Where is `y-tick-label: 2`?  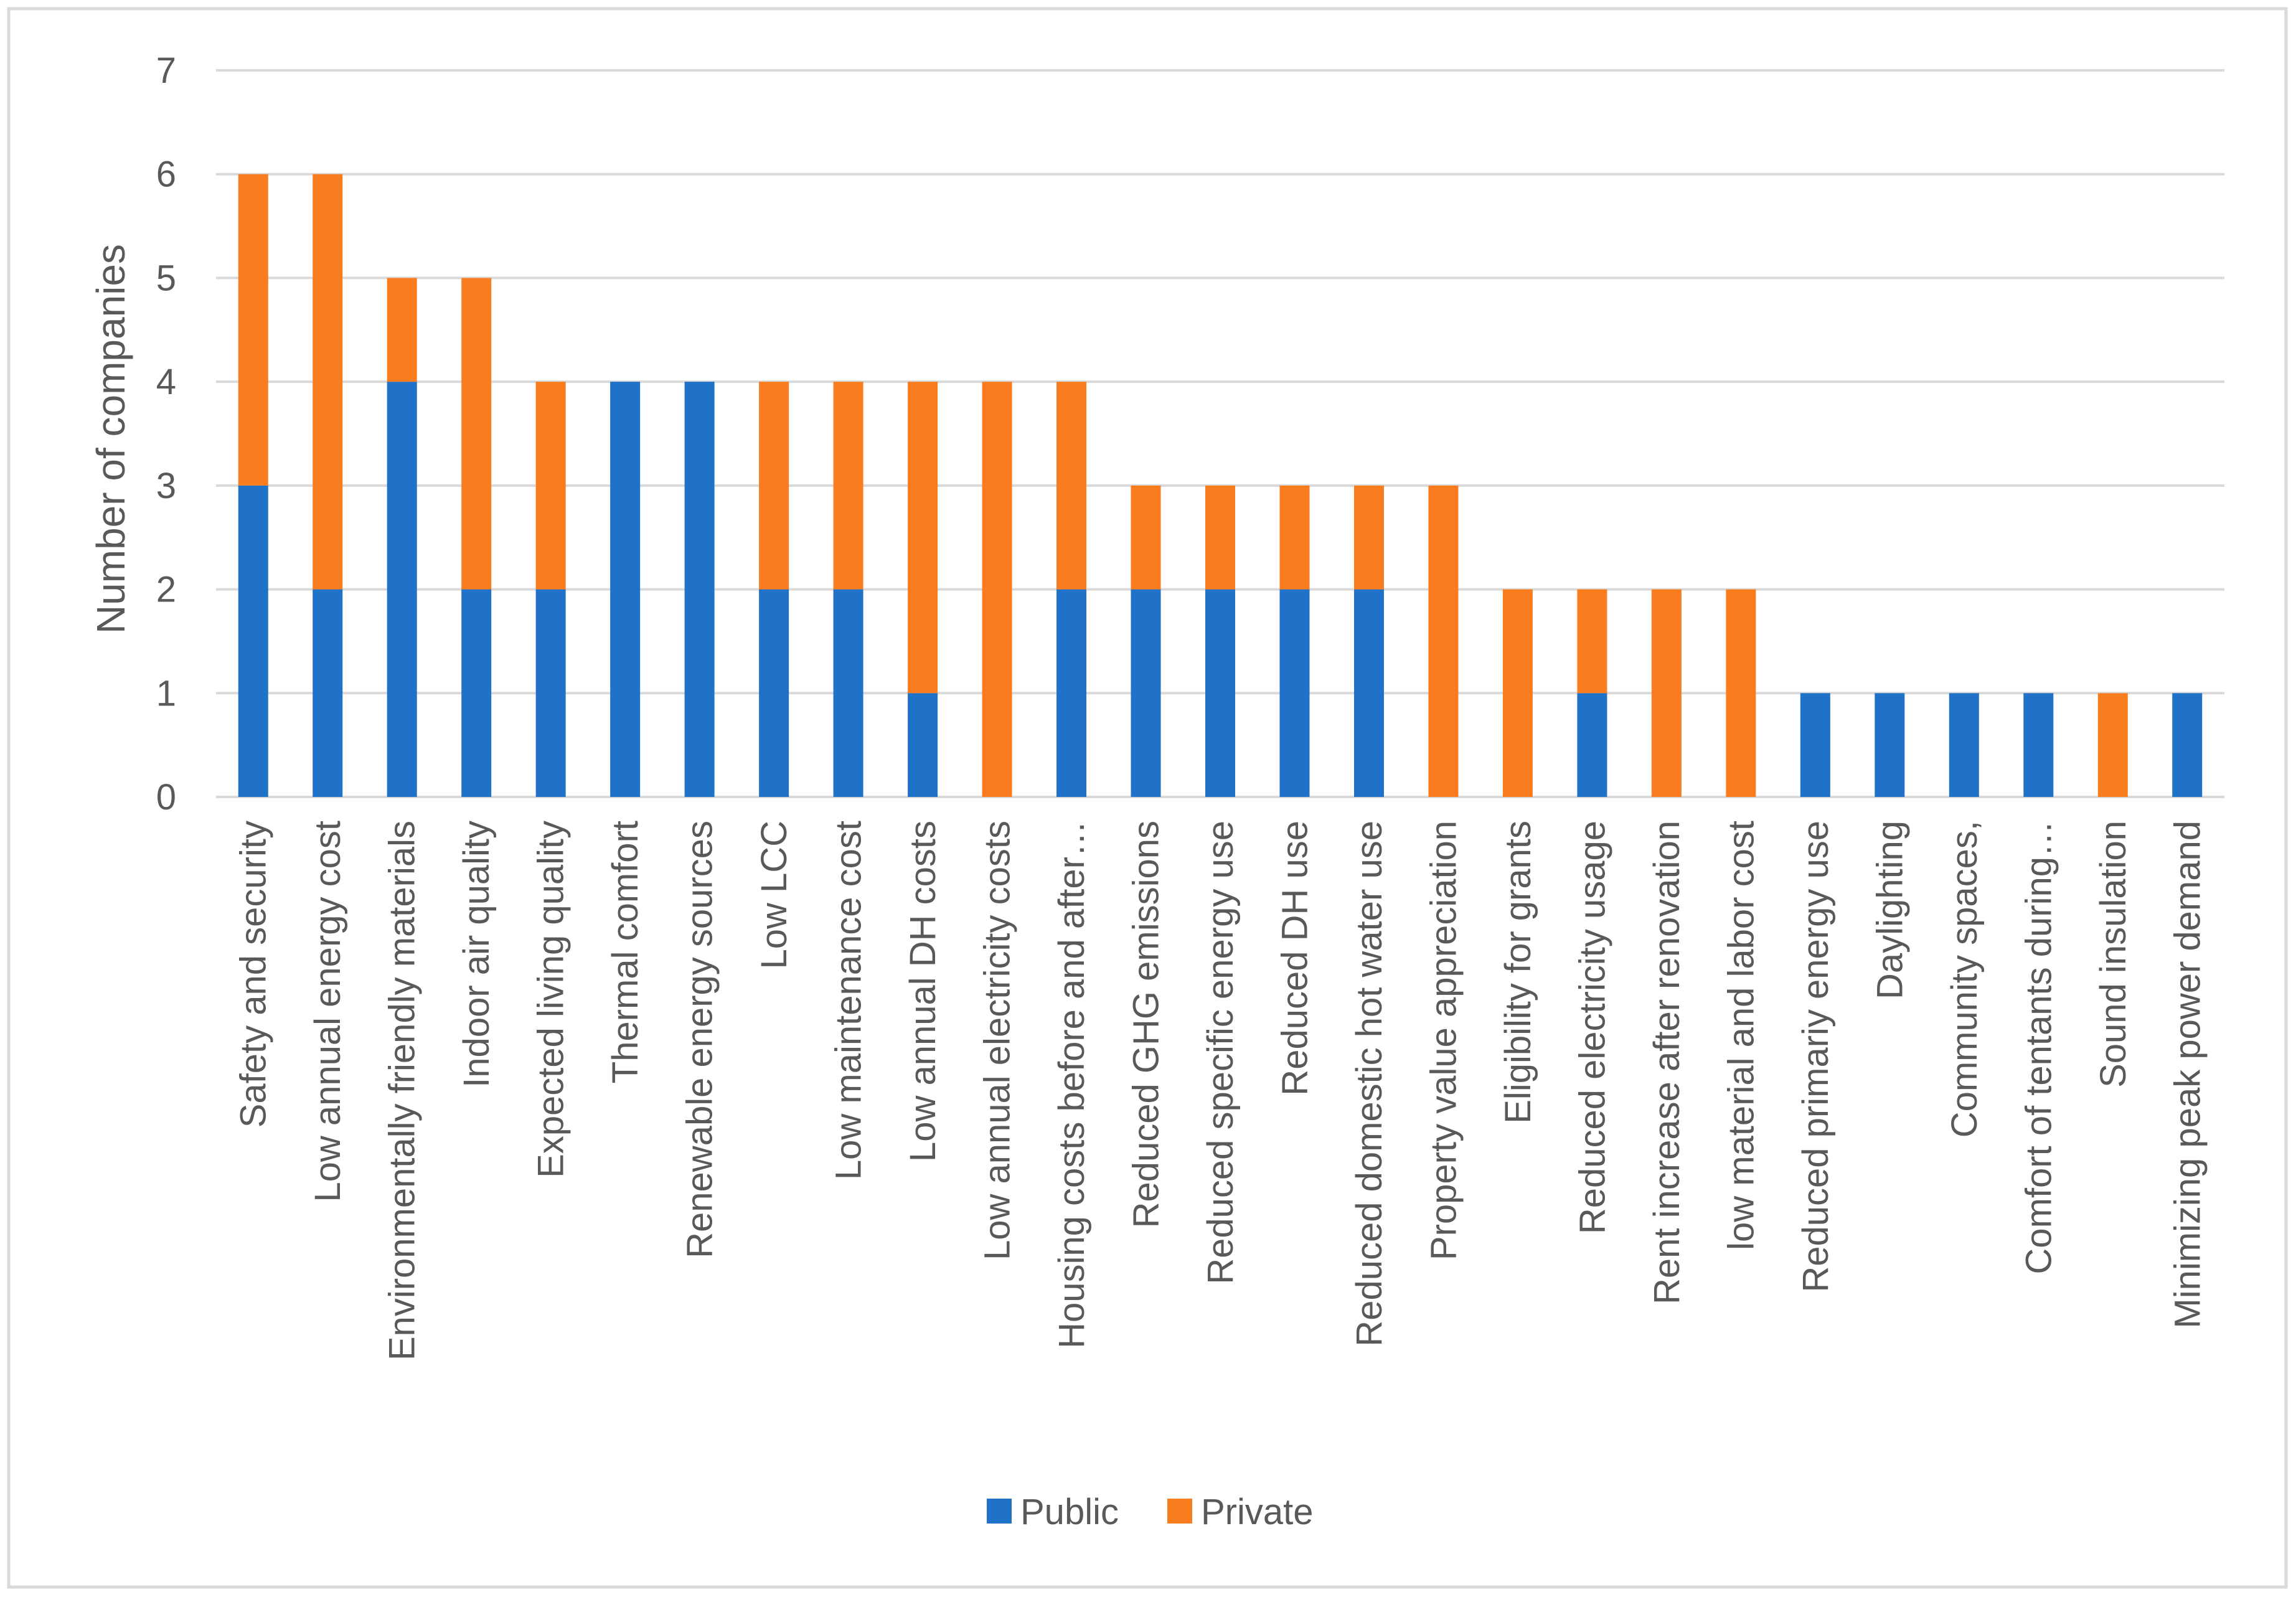 y-tick-label: 2 is located at coordinates (166, 590).